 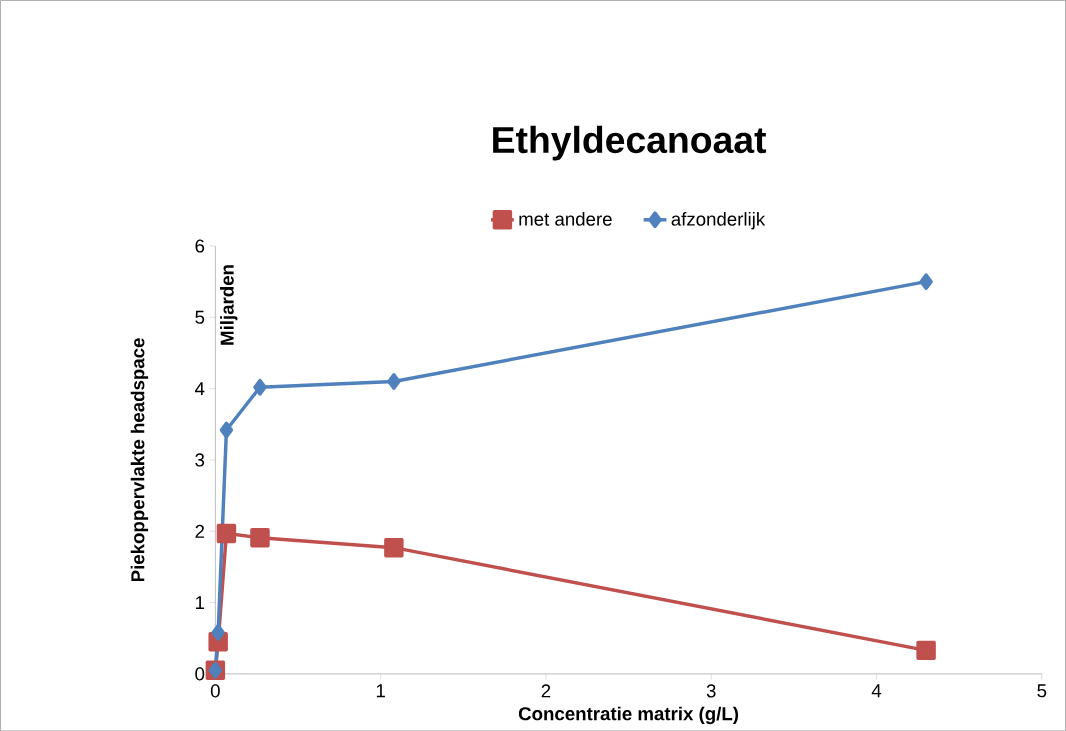 I want to click on y-tick-label: 4, so click(x=199, y=388).